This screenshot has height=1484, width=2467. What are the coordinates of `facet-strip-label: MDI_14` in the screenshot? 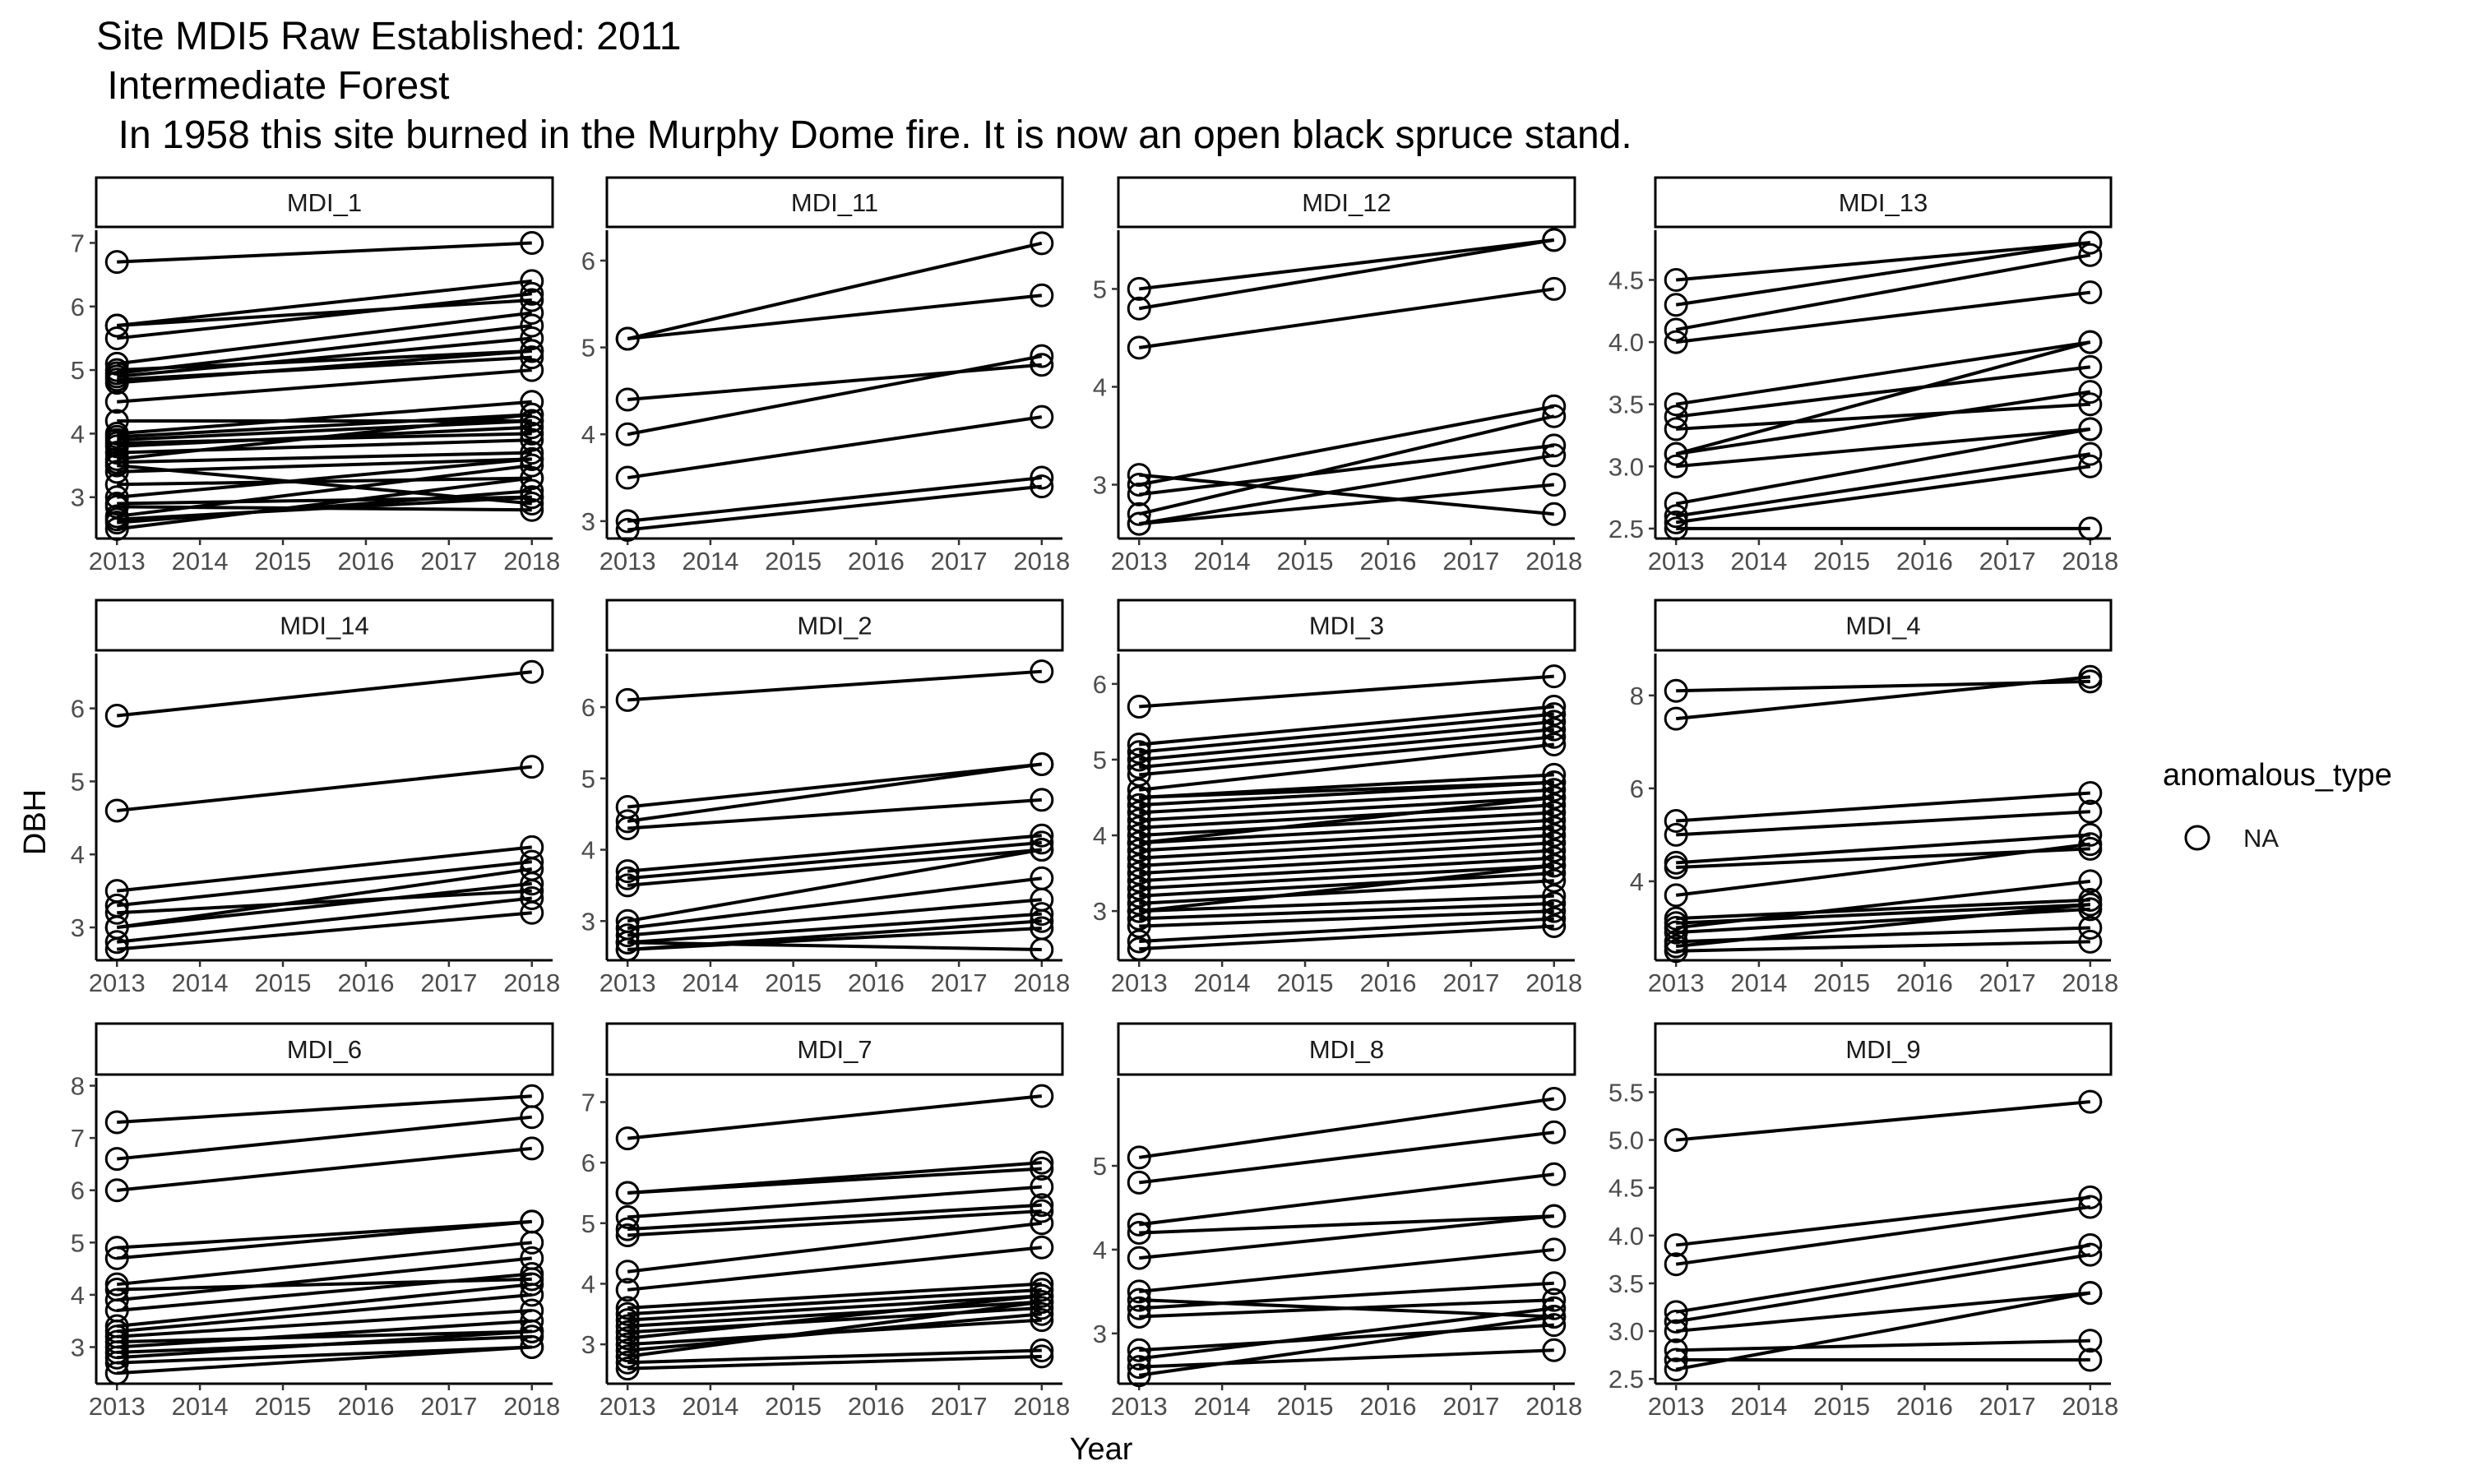 It's located at (324, 626).